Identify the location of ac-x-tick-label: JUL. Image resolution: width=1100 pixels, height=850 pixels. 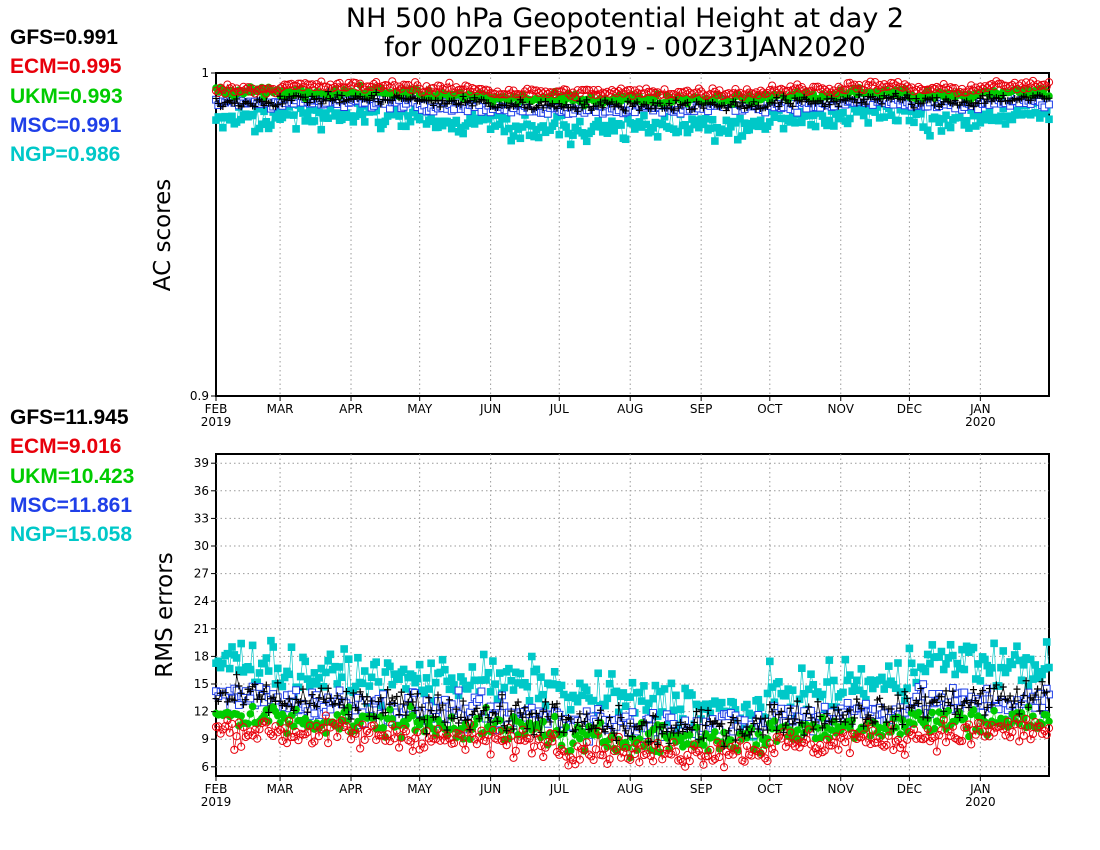
(559, 409).